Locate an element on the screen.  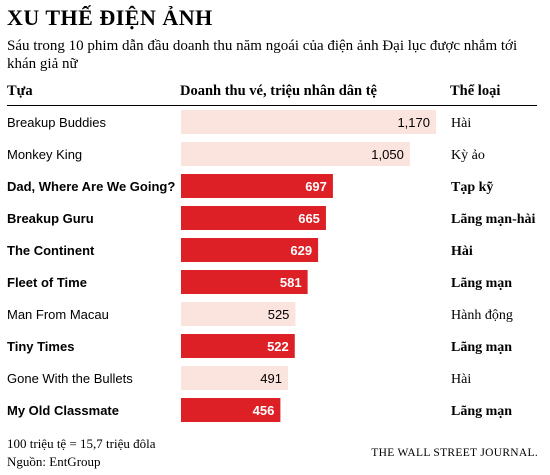
film-title-label: Gone With the Bullets is located at coordinates (70, 378).